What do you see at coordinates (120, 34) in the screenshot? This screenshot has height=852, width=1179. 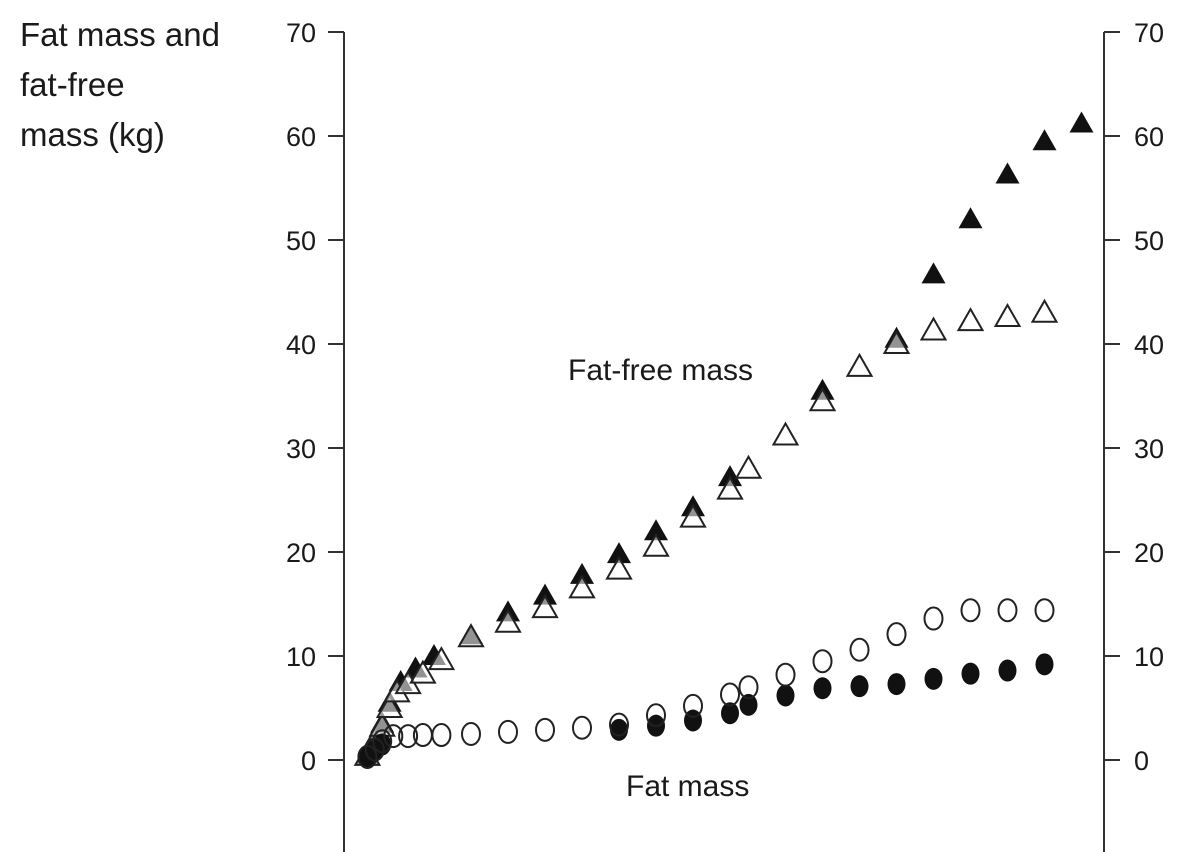 I see `y-axis-label-line-1: Fat mass and` at bounding box center [120, 34].